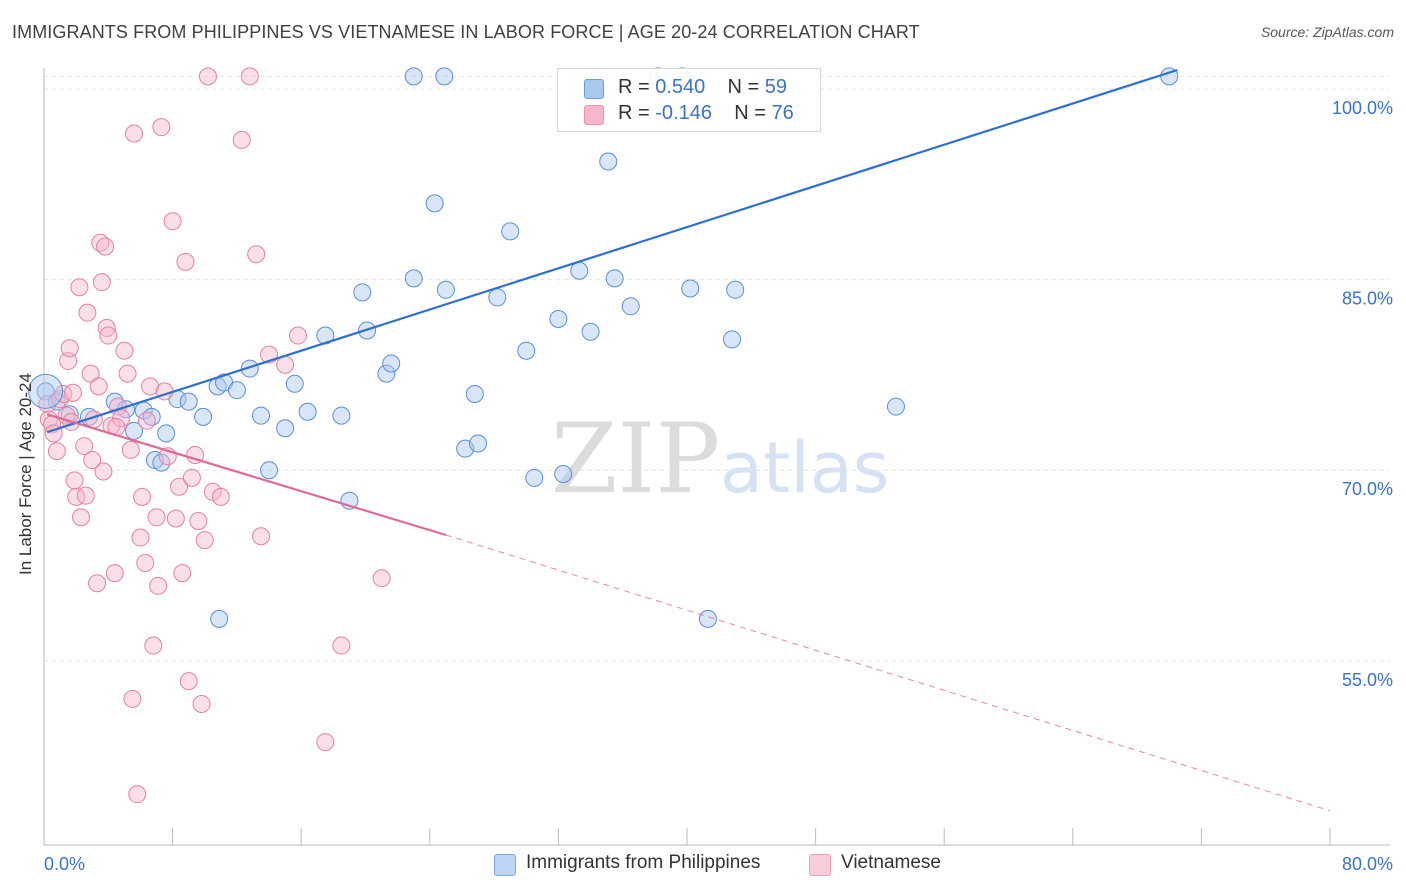  Describe the element at coordinates (1367, 864) in the screenshot. I see `x-tick-label-max: 80.0%` at that location.